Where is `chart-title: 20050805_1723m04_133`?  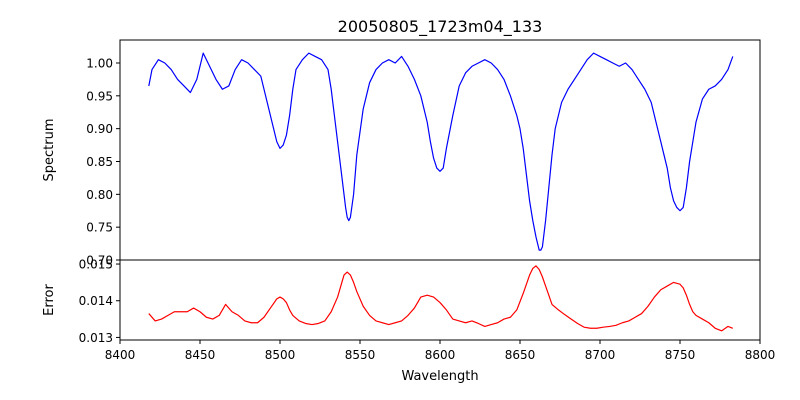
chart-title: 20050805_1723m04_133 is located at coordinates (440, 27).